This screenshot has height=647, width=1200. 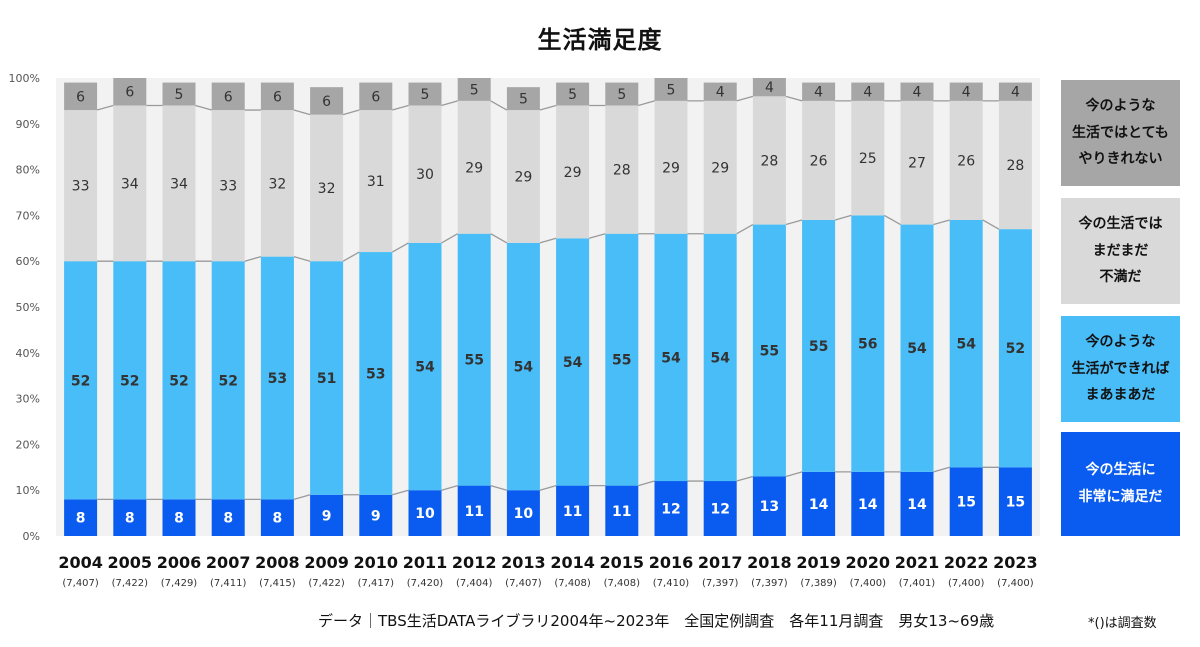 I want to click on x-tick-label: 2007, so click(x=228, y=562).